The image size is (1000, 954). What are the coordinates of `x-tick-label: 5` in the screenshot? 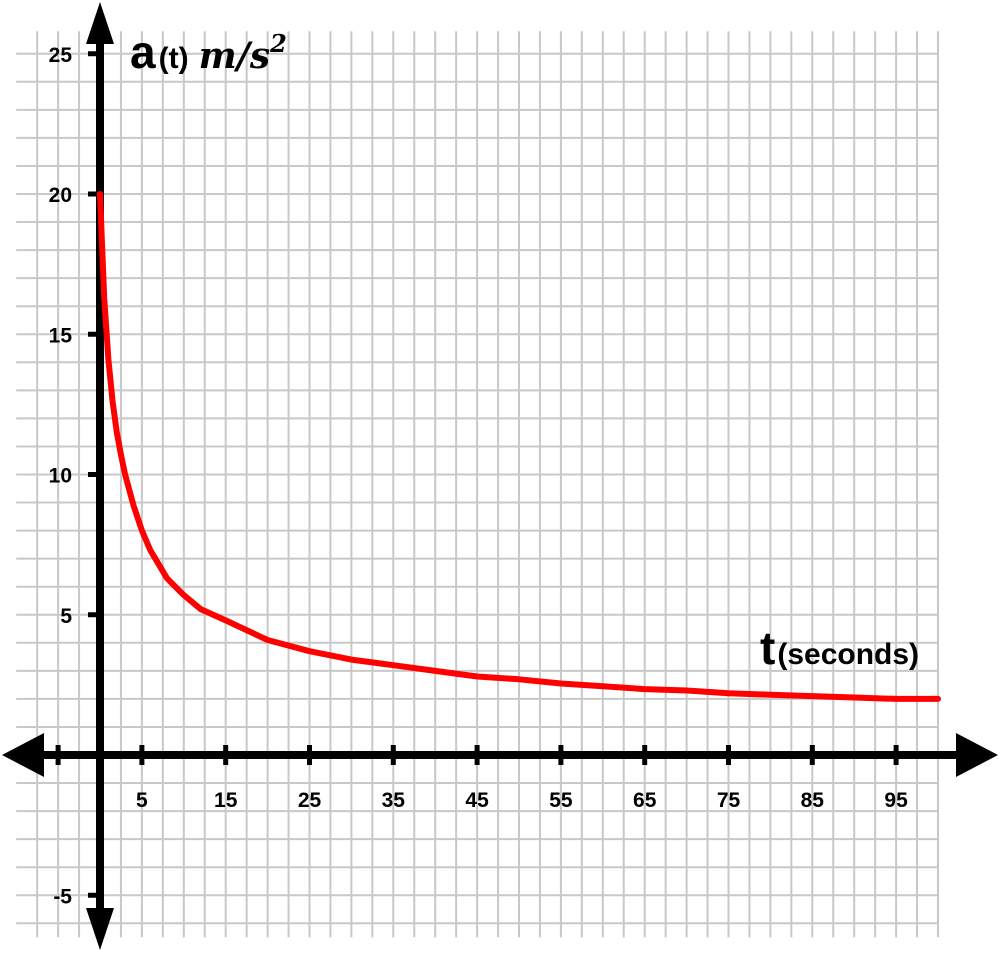 It's located at (142, 800).